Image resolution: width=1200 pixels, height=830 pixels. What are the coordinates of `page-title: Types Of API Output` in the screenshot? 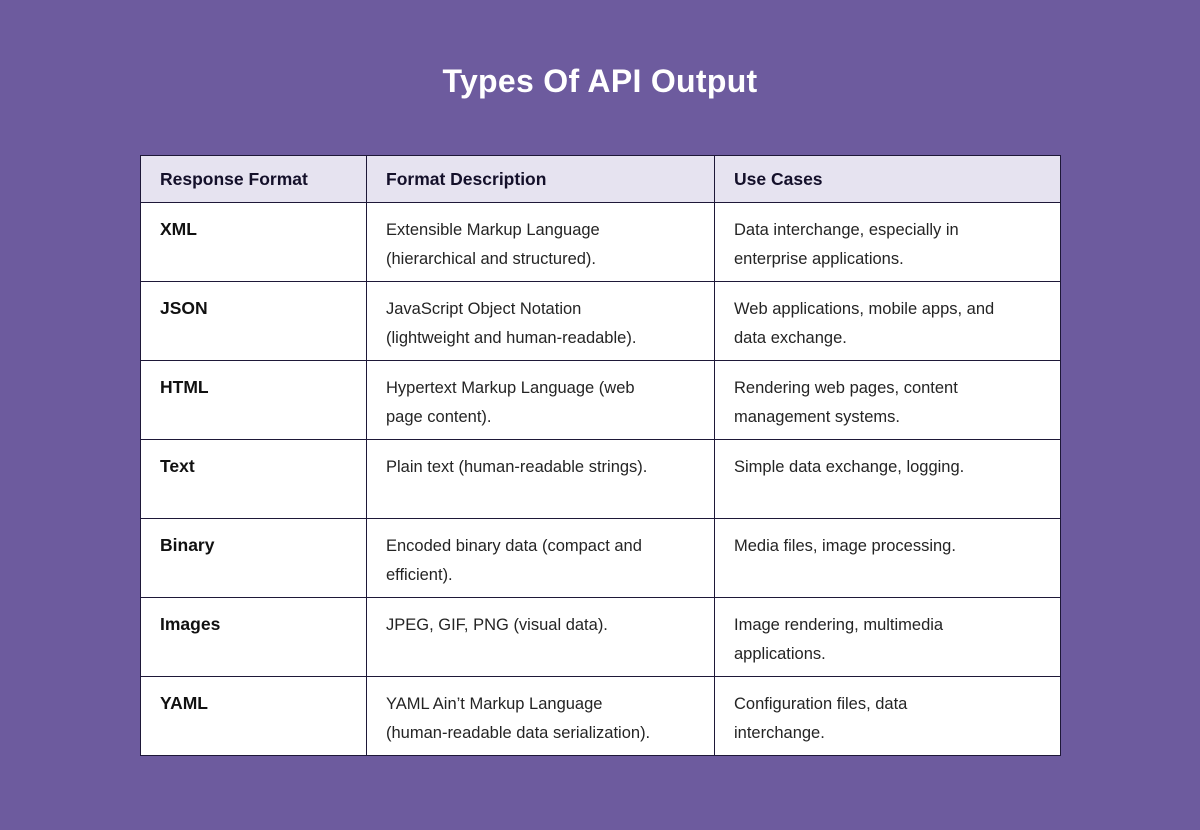 It's located at (600, 81).